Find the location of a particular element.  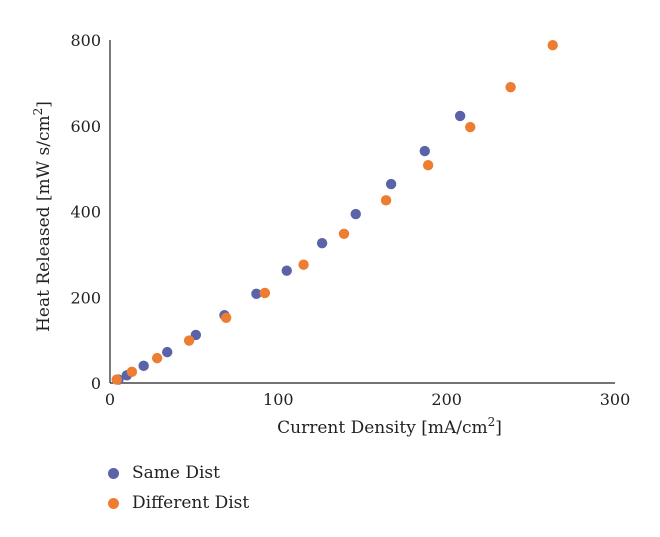

legend-marker-different-dist is located at coordinates (113, 503).